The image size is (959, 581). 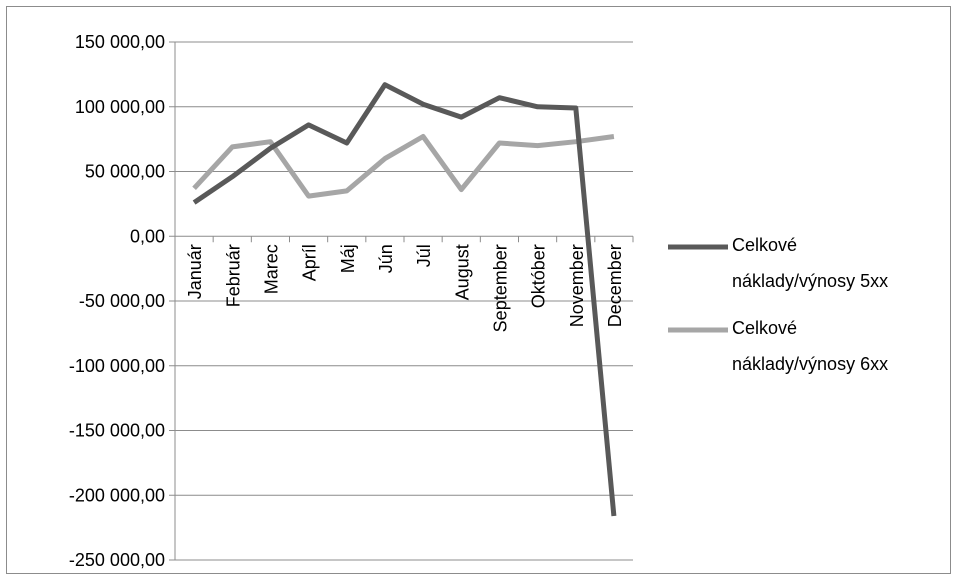 I want to click on x-tick-label: Apríl, so click(x=310, y=262).